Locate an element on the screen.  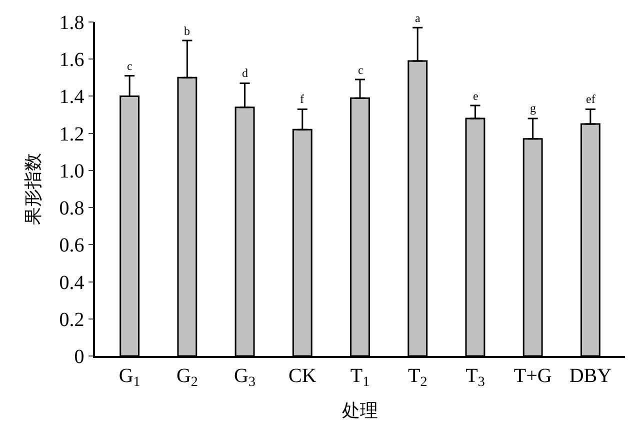
x-tick-label: G$_{1}$ is located at coordinates (129, 377).